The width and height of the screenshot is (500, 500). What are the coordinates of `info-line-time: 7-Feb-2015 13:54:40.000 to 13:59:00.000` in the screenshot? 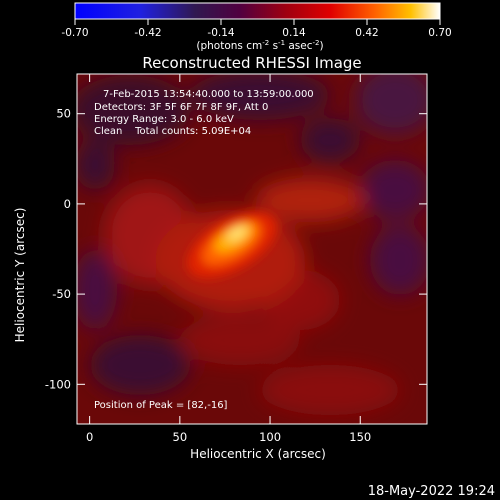 It's located at (208, 94).